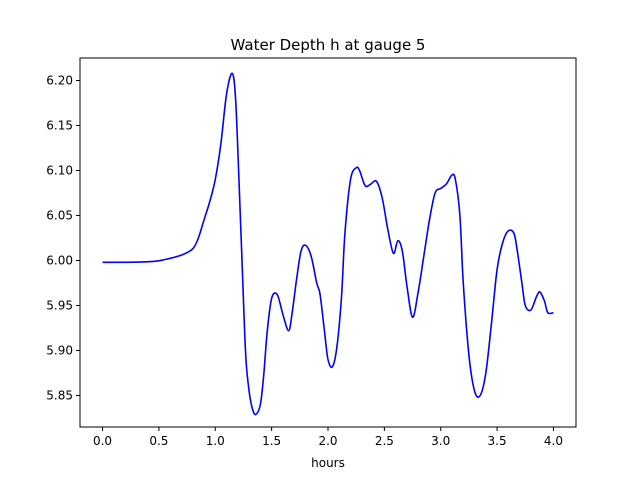  What do you see at coordinates (59, 261) in the screenshot?
I see `y-tick-label: 6.00` at bounding box center [59, 261].